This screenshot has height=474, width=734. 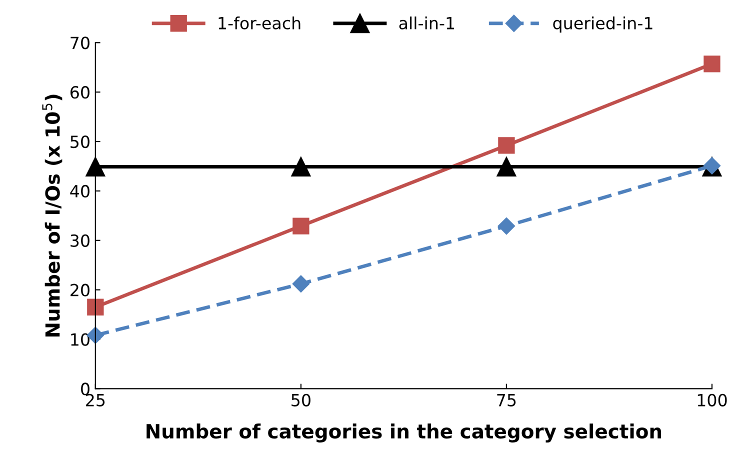 I want to click on y-tick-label: 30, so click(x=80, y=240).